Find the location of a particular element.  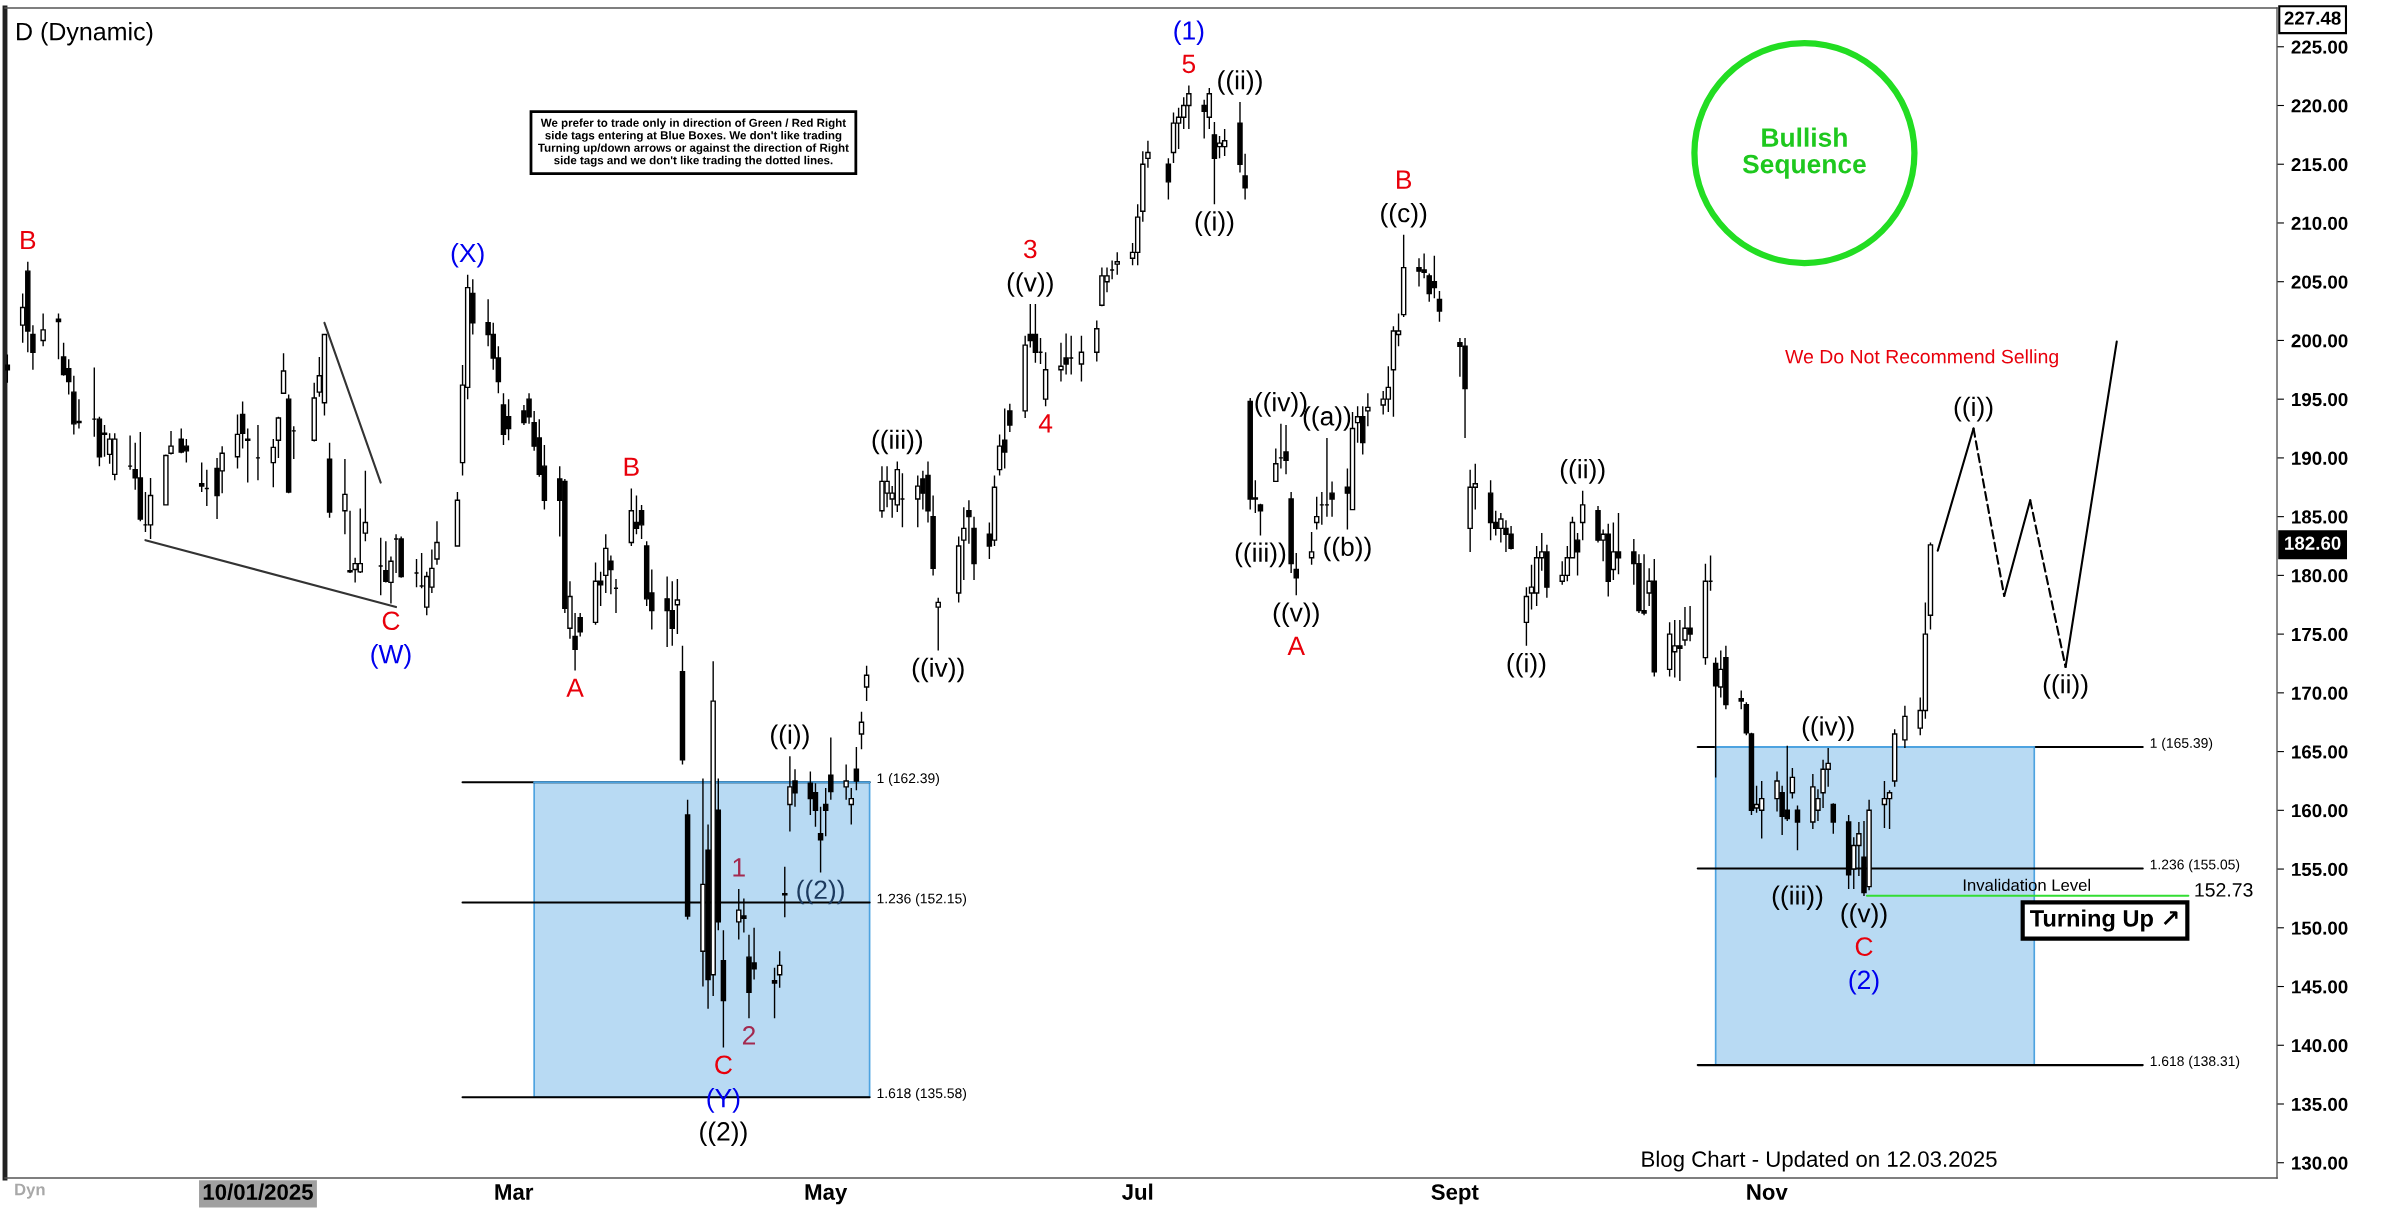

series-label: Invalidation Level is located at coordinates (2027, 885).